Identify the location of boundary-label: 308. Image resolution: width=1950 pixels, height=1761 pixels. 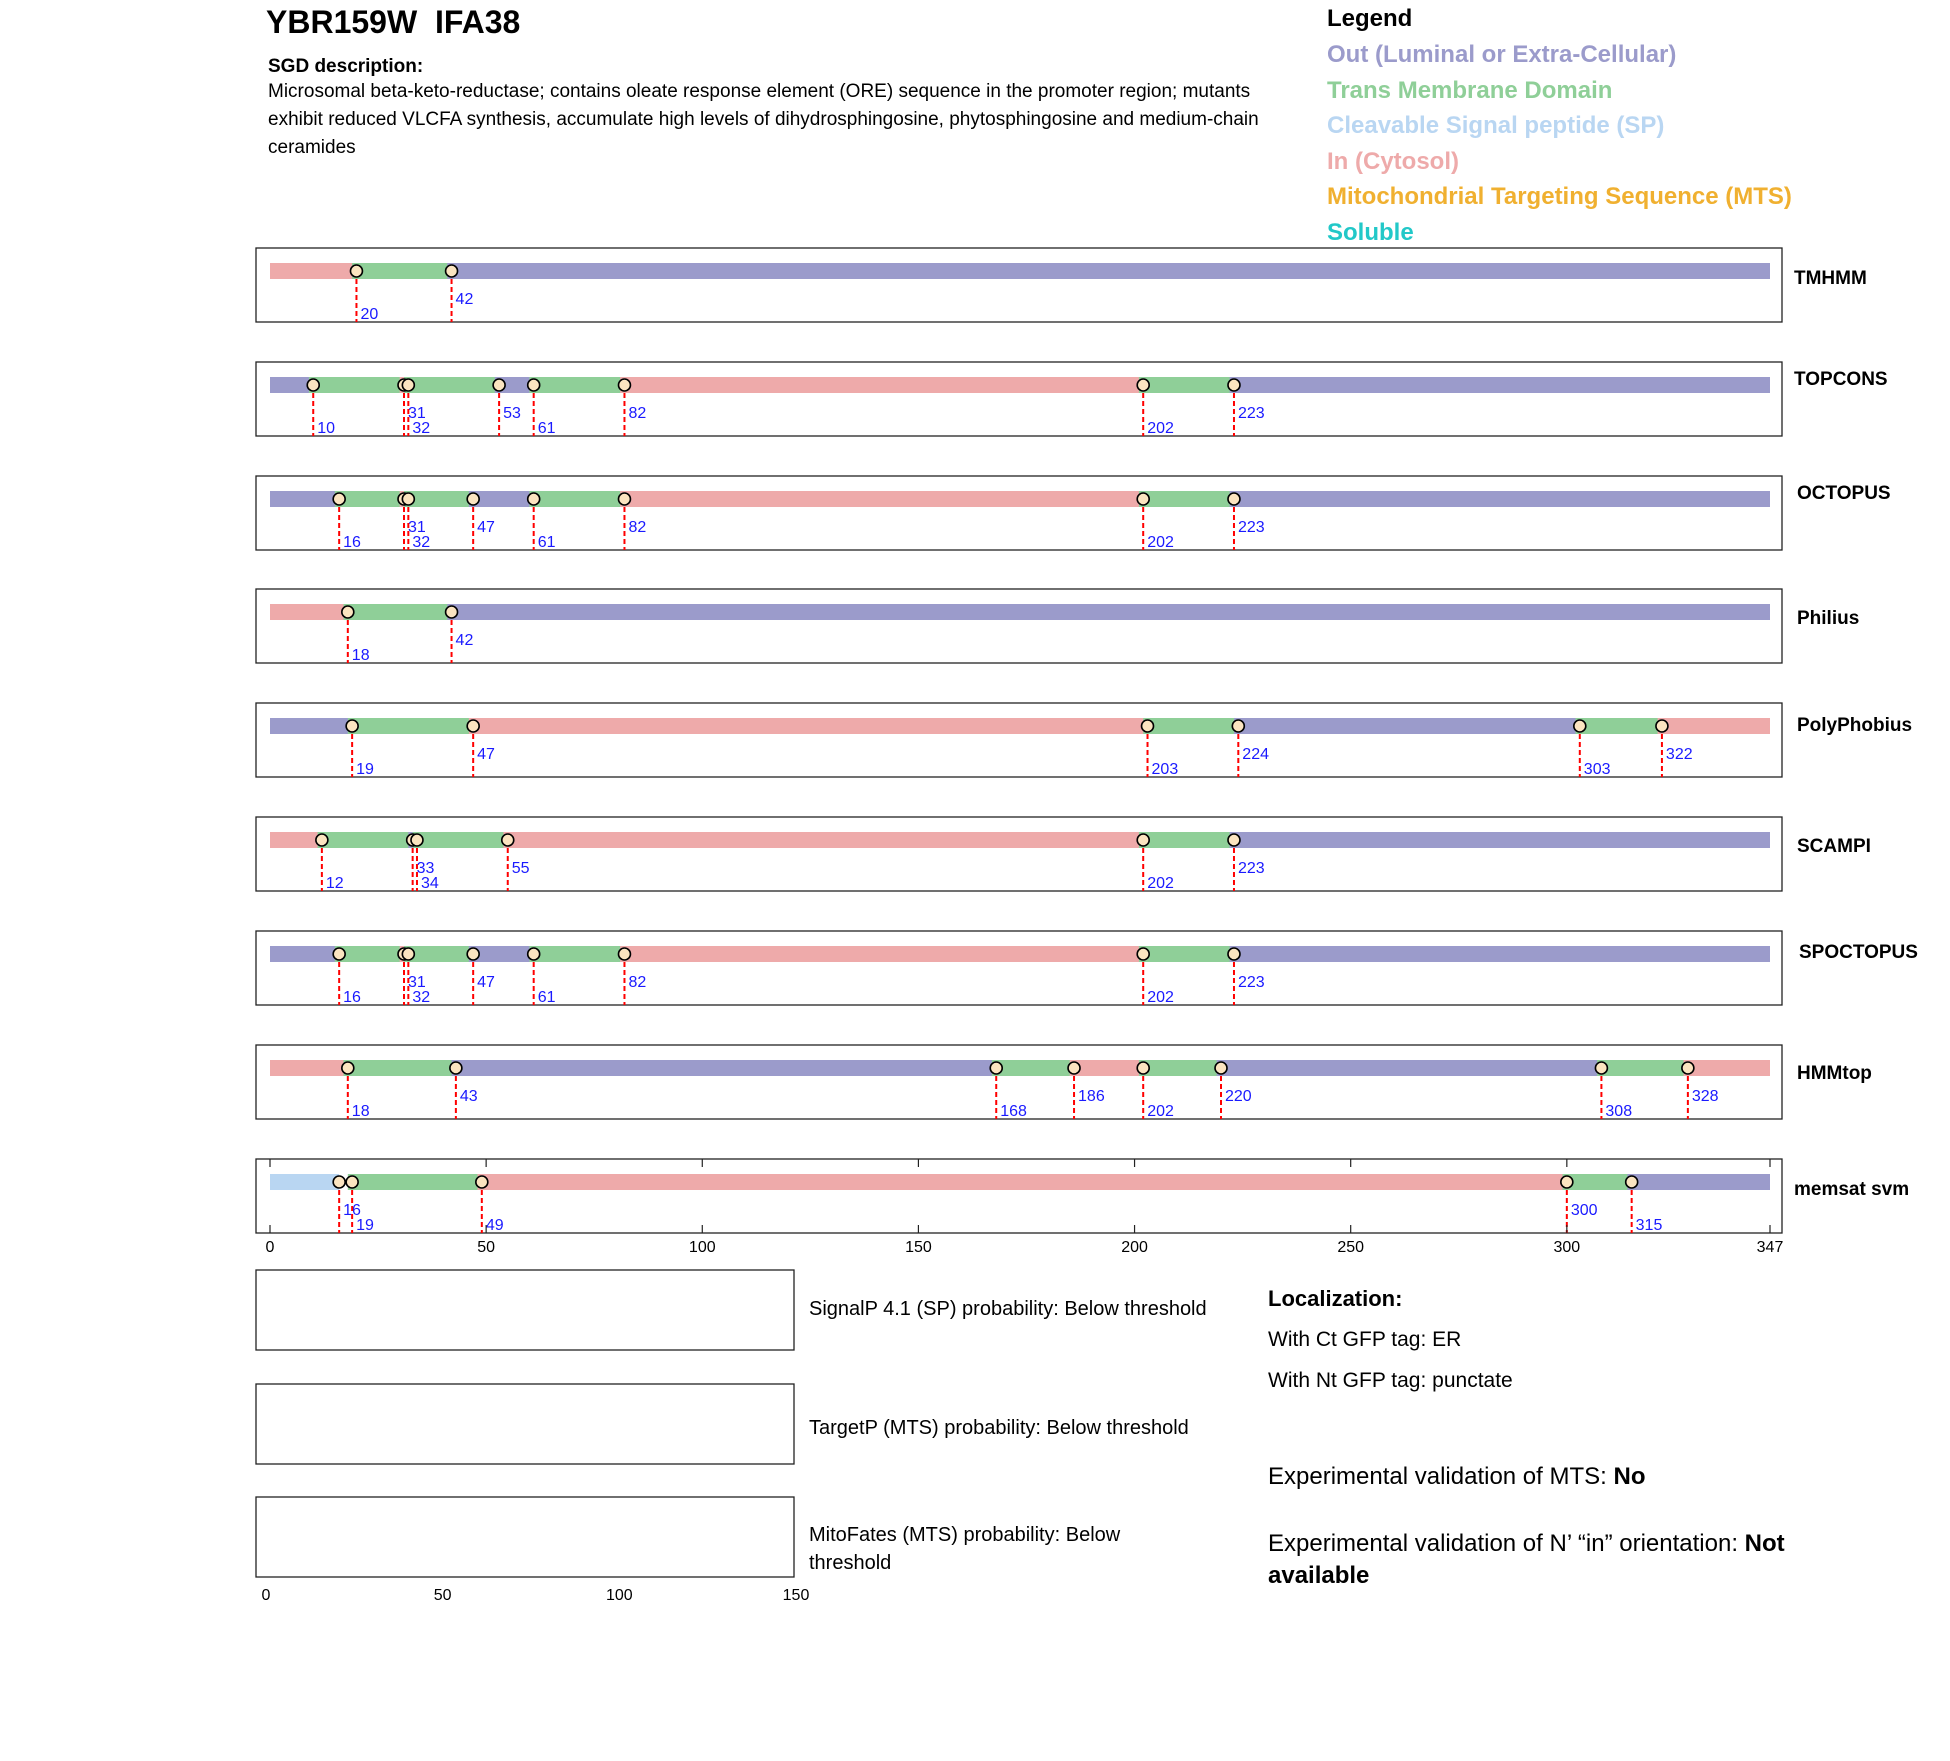
(1618, 1111).